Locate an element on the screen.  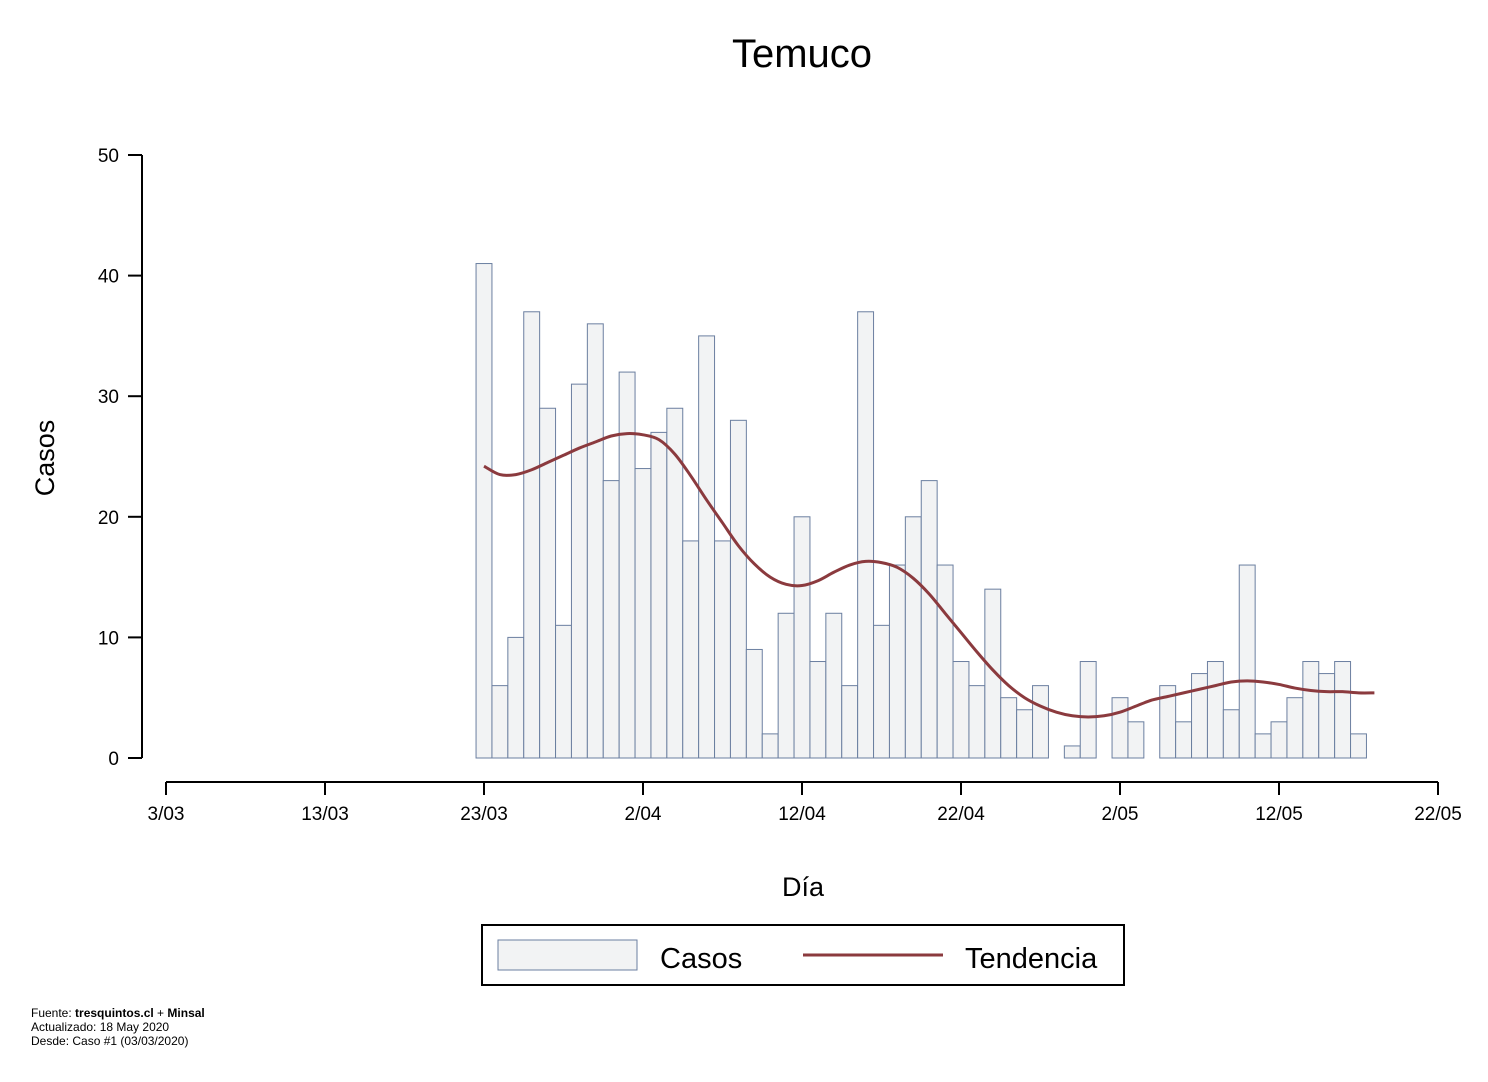
y-tick-label: 40 is located at coordinates (108, 277).